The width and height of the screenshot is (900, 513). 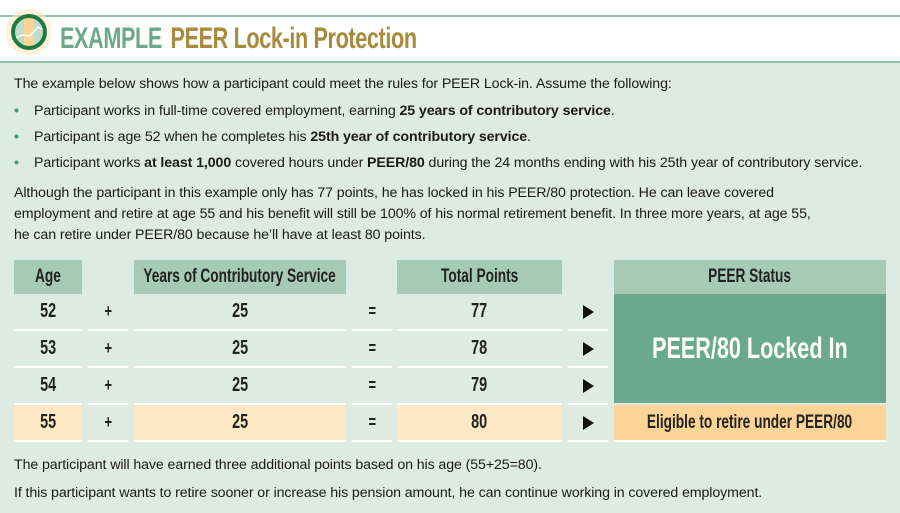 What do you see at coordinates (29, 32) in the screenshot?
I see `chart-circle-logo-icon` at bounding box center [29, 32].